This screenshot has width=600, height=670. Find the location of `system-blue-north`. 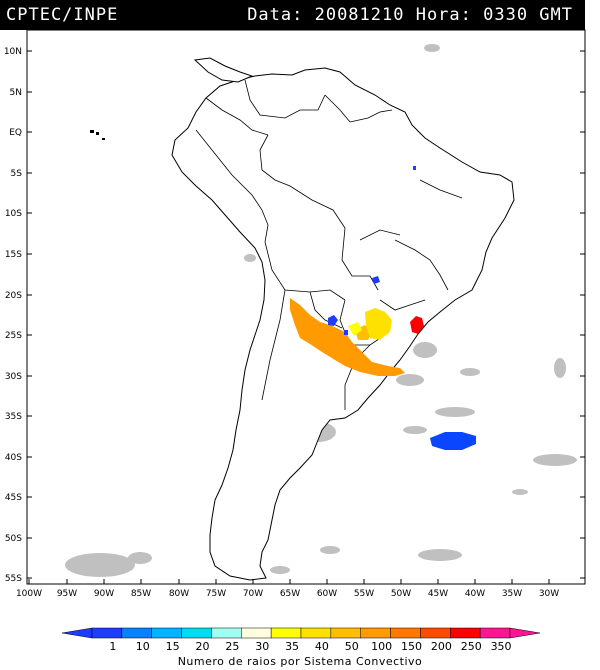

system-blue-north is located at coordinates (376, 280).